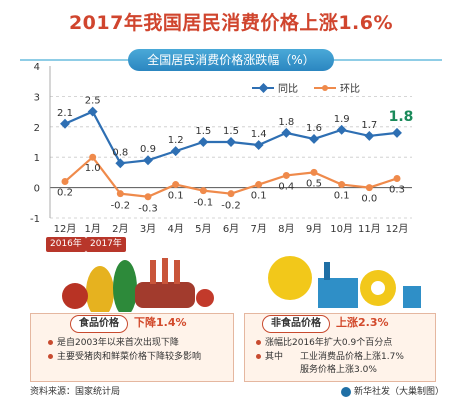 The height and width of the screenshot is (400, 462). I want to click on x-tick-label: 8月, so click(286, 229).